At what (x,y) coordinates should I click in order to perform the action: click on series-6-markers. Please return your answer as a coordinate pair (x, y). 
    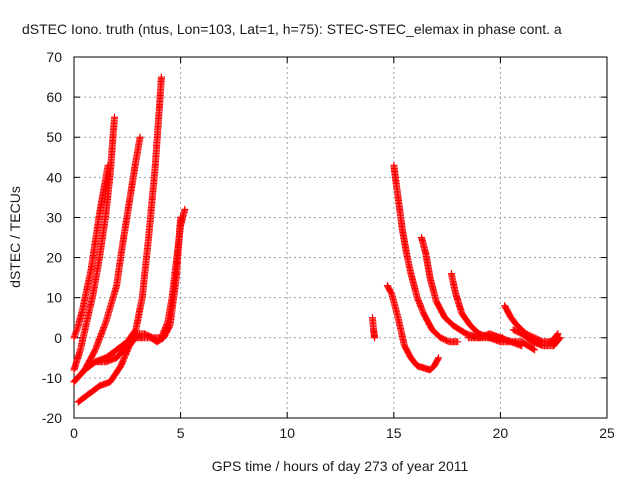
    Looking at the image, I should click on (138, 289).